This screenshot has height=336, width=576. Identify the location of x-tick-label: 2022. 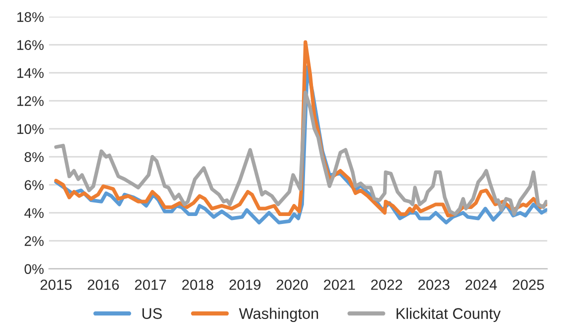
(386, 285).